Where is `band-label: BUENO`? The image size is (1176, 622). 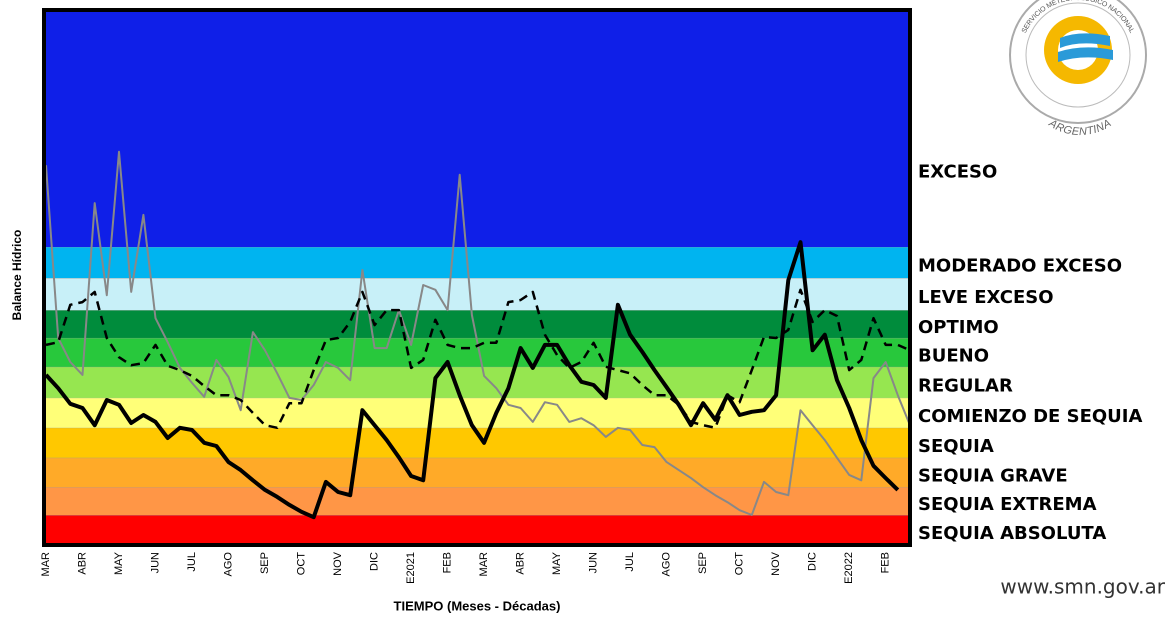
band-label: BUENO is located at coordinates (953, 355).